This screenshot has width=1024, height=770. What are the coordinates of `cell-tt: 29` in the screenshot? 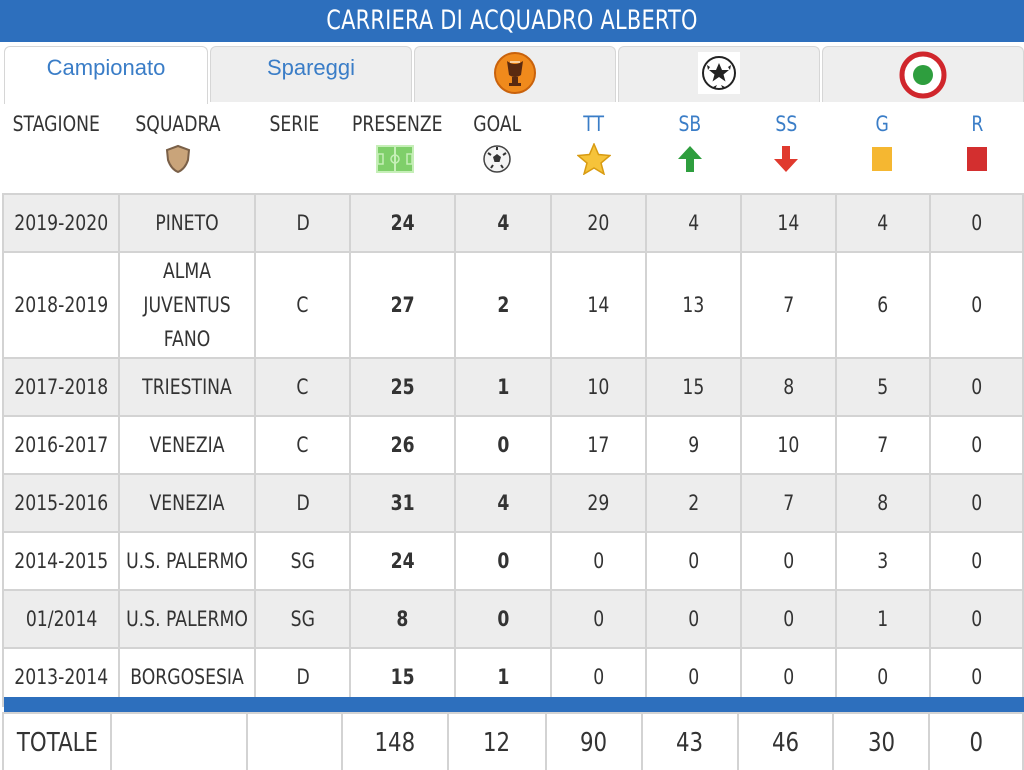 It's located at (599, 503).